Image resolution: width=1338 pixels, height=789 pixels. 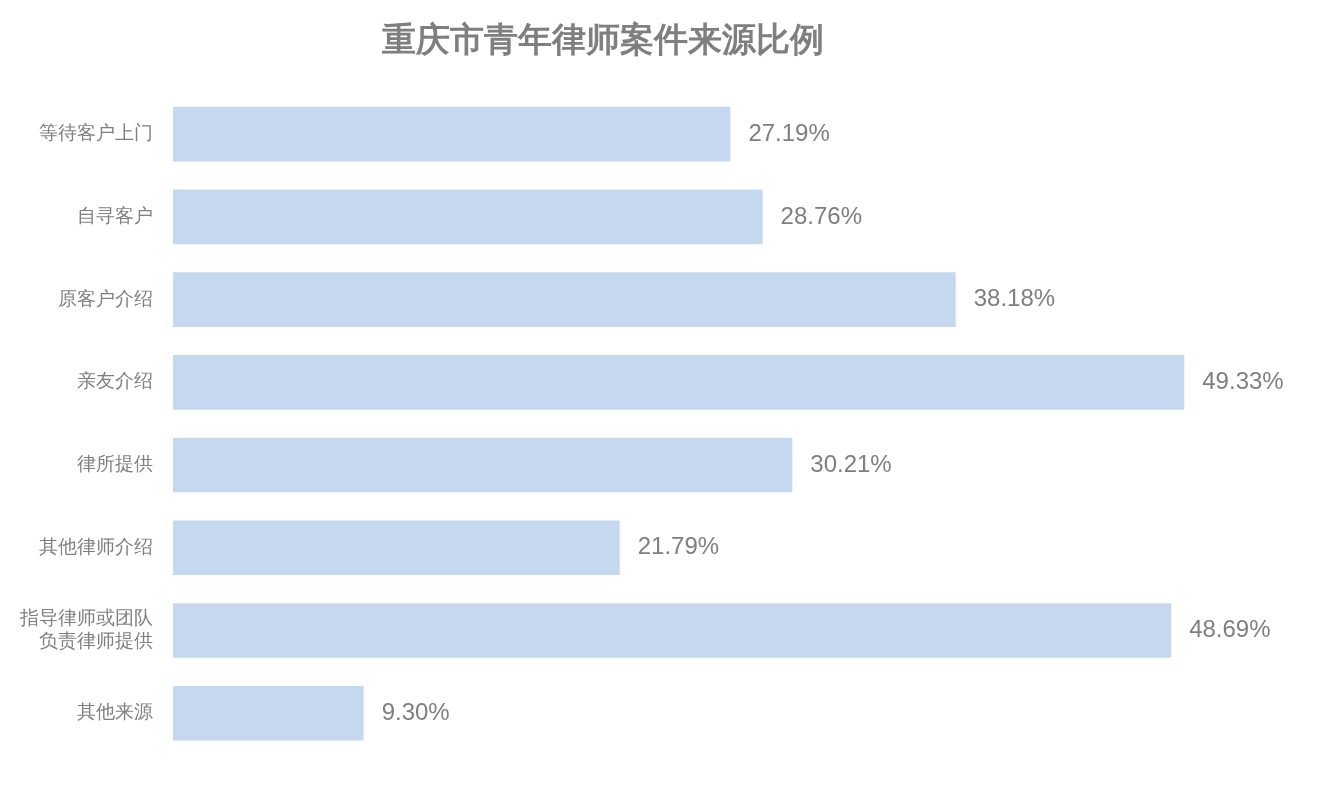 I want to click on data-label: 30.21%, so click(x=851, y=463).